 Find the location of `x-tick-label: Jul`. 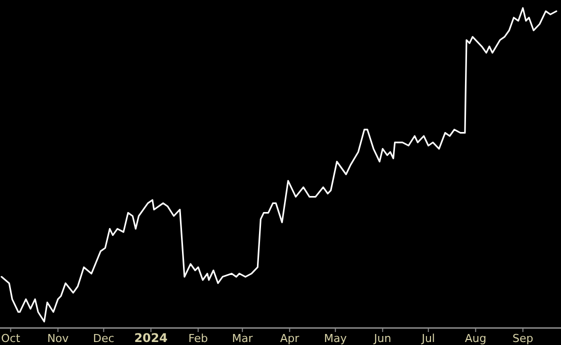

x-tick-label: Jul is located at coordinates (428, 338).